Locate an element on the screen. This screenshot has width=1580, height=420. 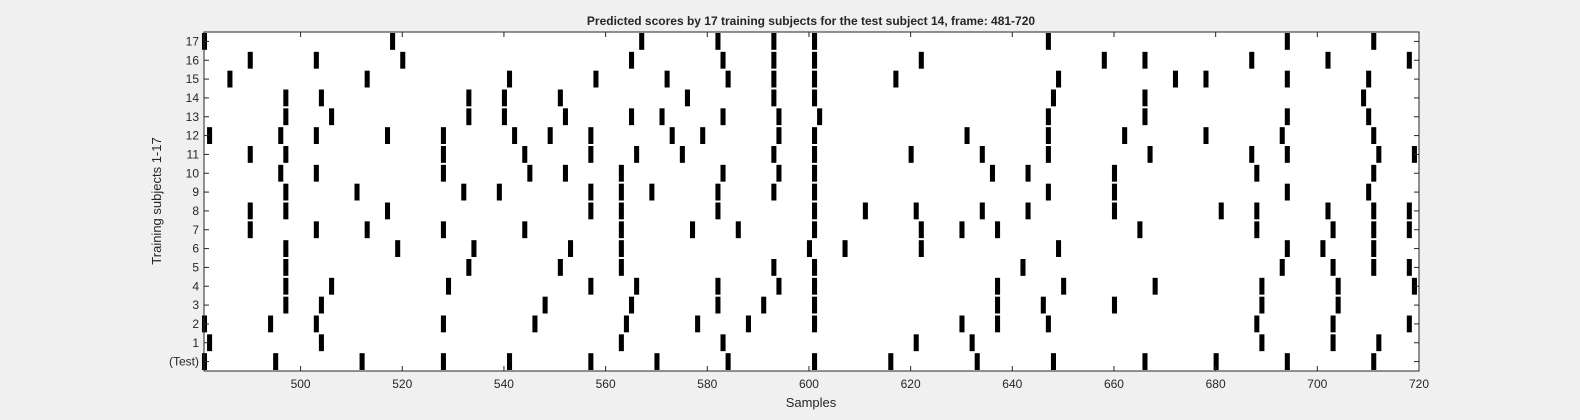
x-tick-label: 720 is located at coordinates (1419, 384).